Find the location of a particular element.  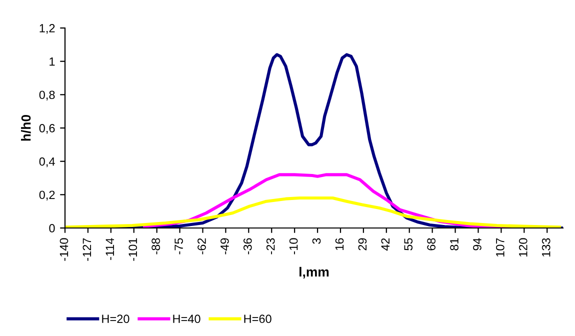

y-tick-label: 1,2 is located at coordinates (47, 29).